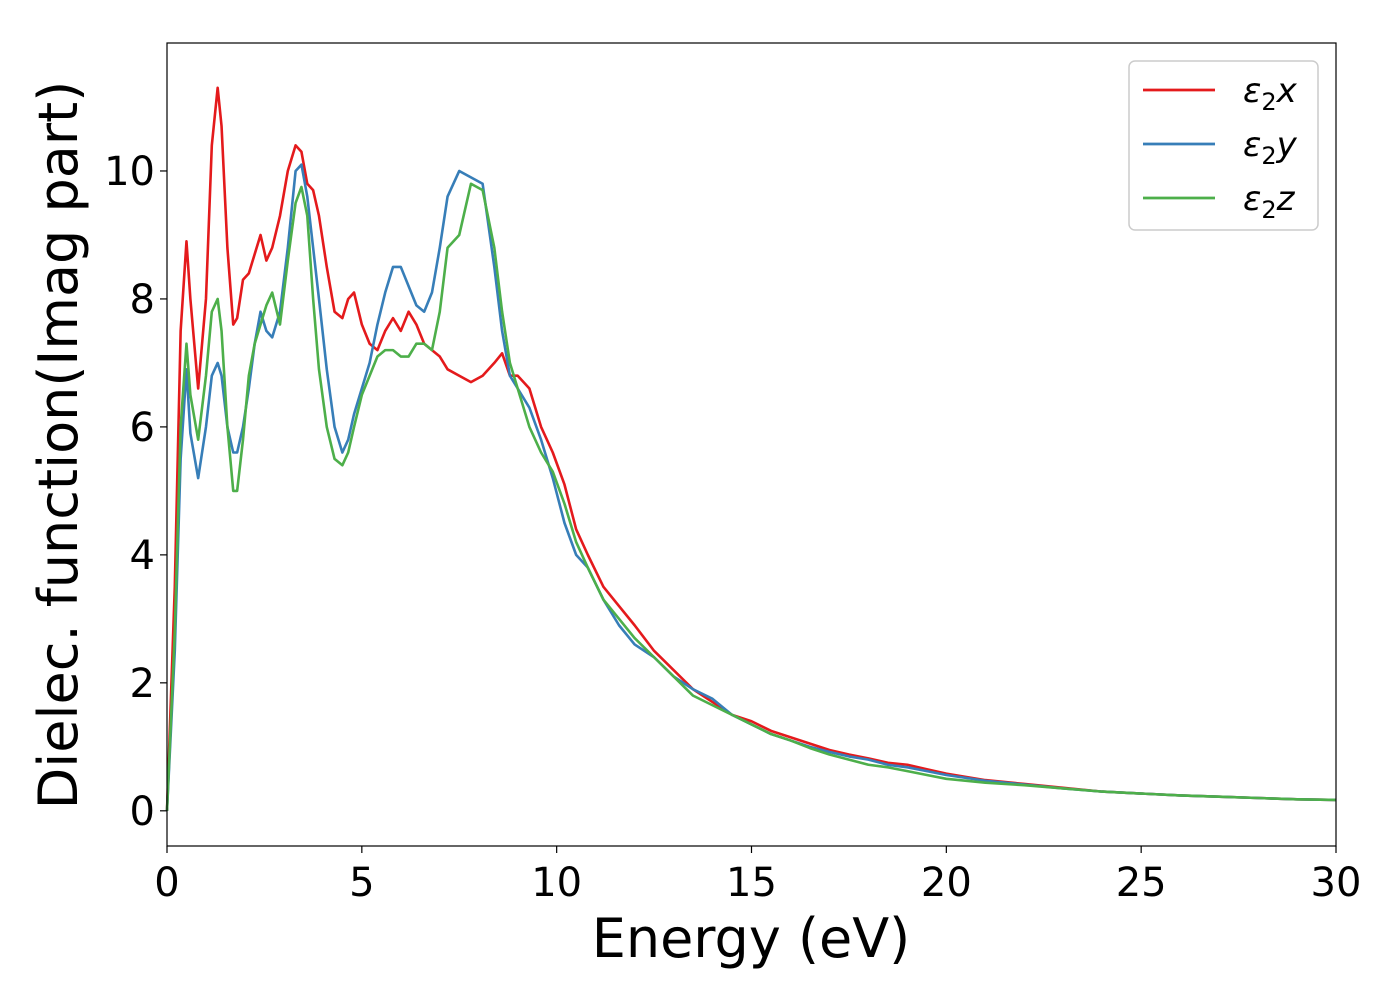  Describe the element at coordinates (1270, 147) in the screenshot. I see `legend-label-y: ε2y` at that location.